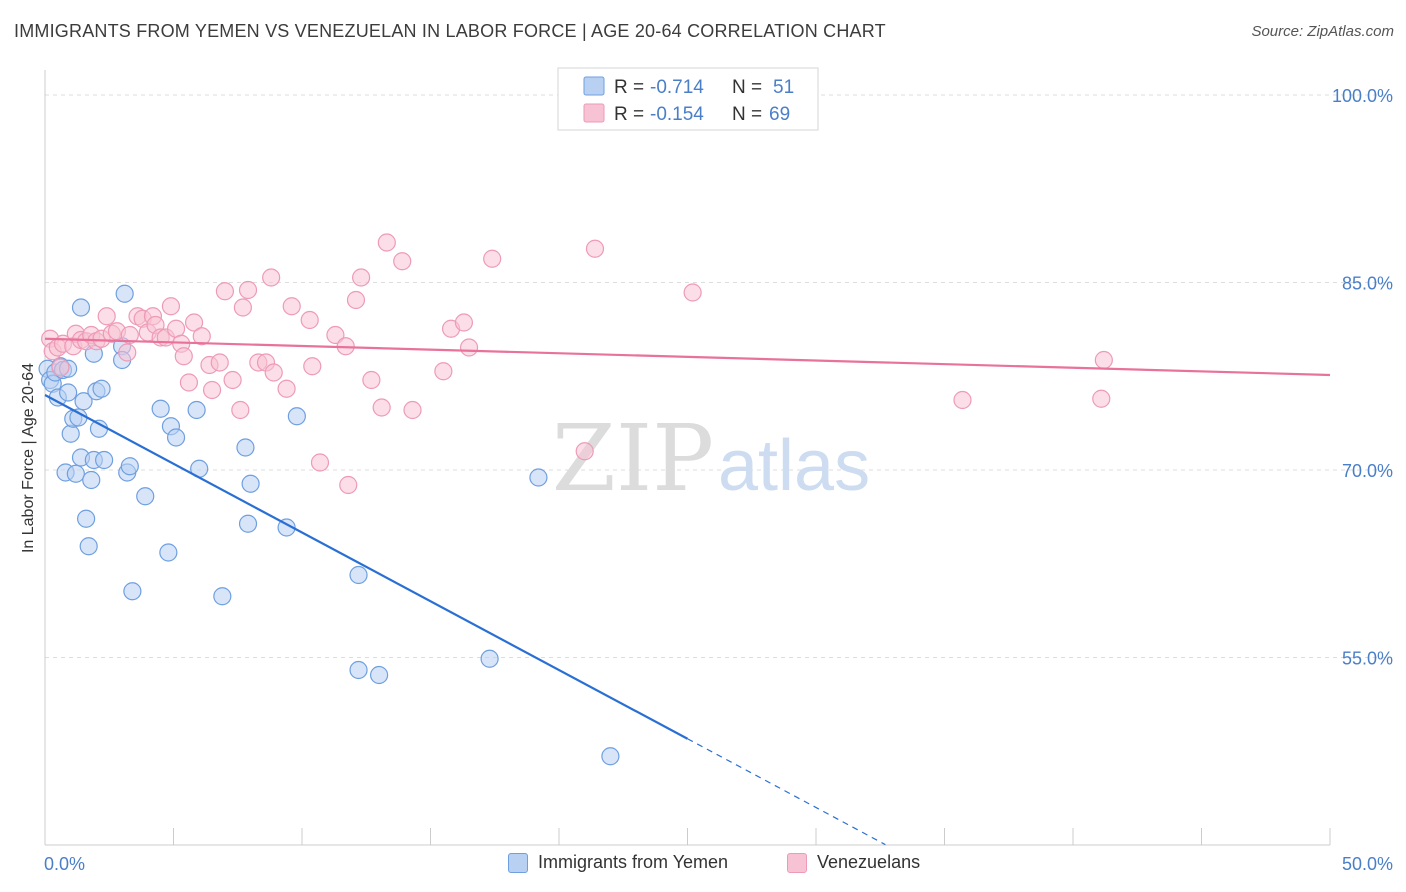  What do you see at coordinates (786, 792) in the screenshot?
I see `yemen-trend-extension` at bounding box center [786, 792].